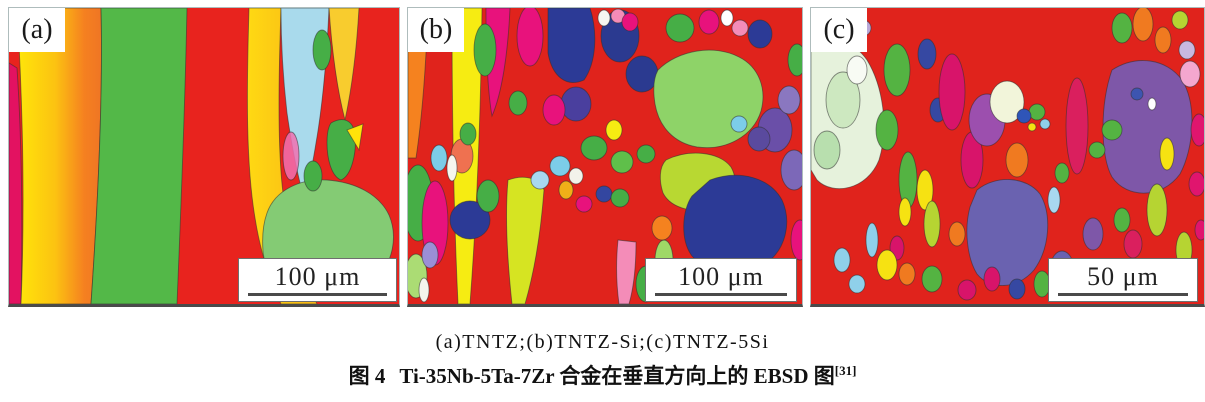 The height and width of the screenshot is (402, 1205). I want to click on figure-subcaption: (a)TNTZ;(b)TNTZ-Si;(c)TNTZ-5Si, so click(602, 342).